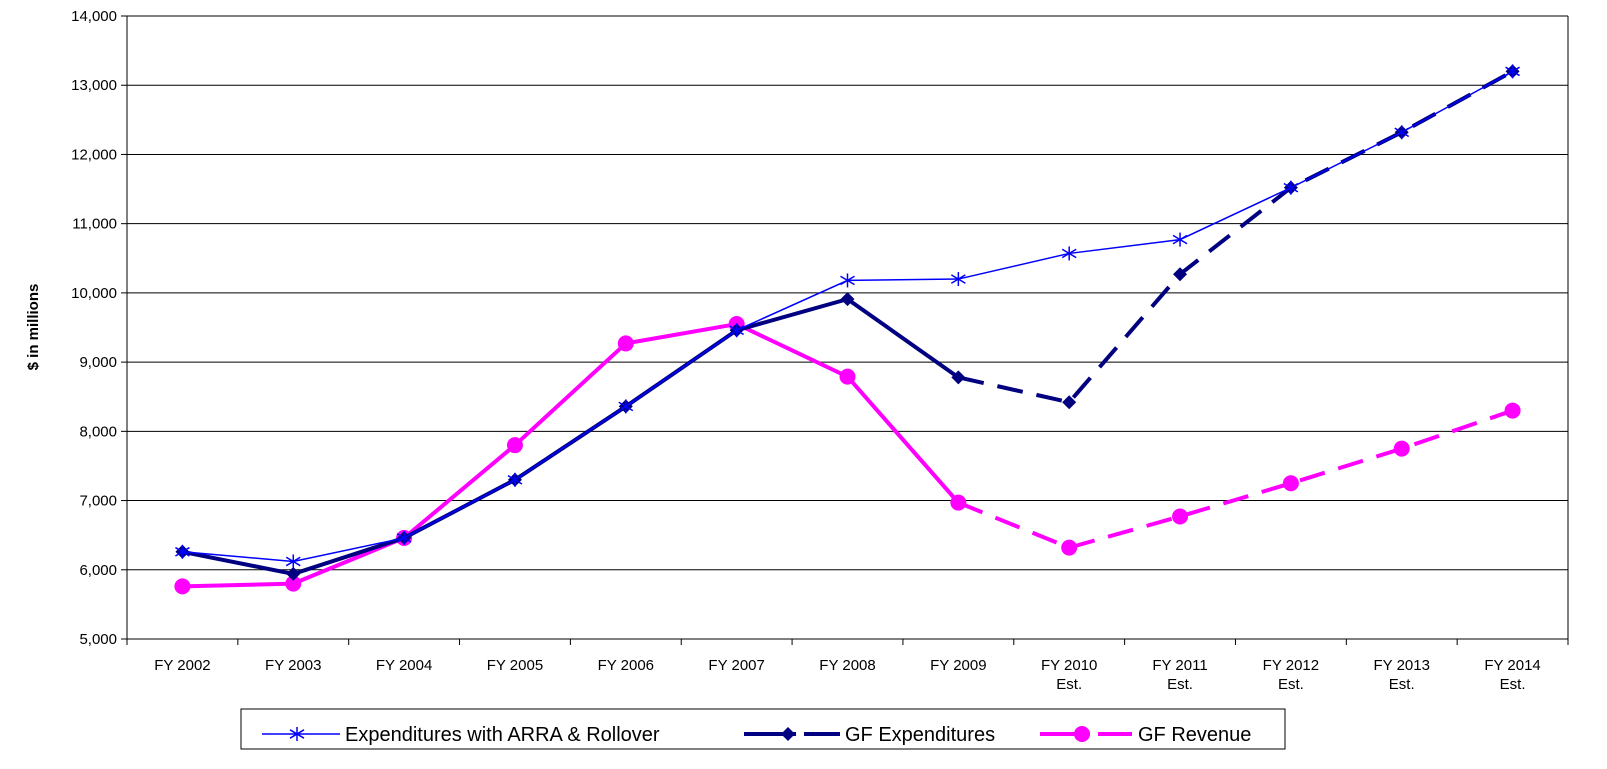 Image resolution: width=1607 pixels, height=769 pixels. Describe the element at coordinates (736, 665) in the screenshot. I see `x-tick-label: FY 2007` at that location.